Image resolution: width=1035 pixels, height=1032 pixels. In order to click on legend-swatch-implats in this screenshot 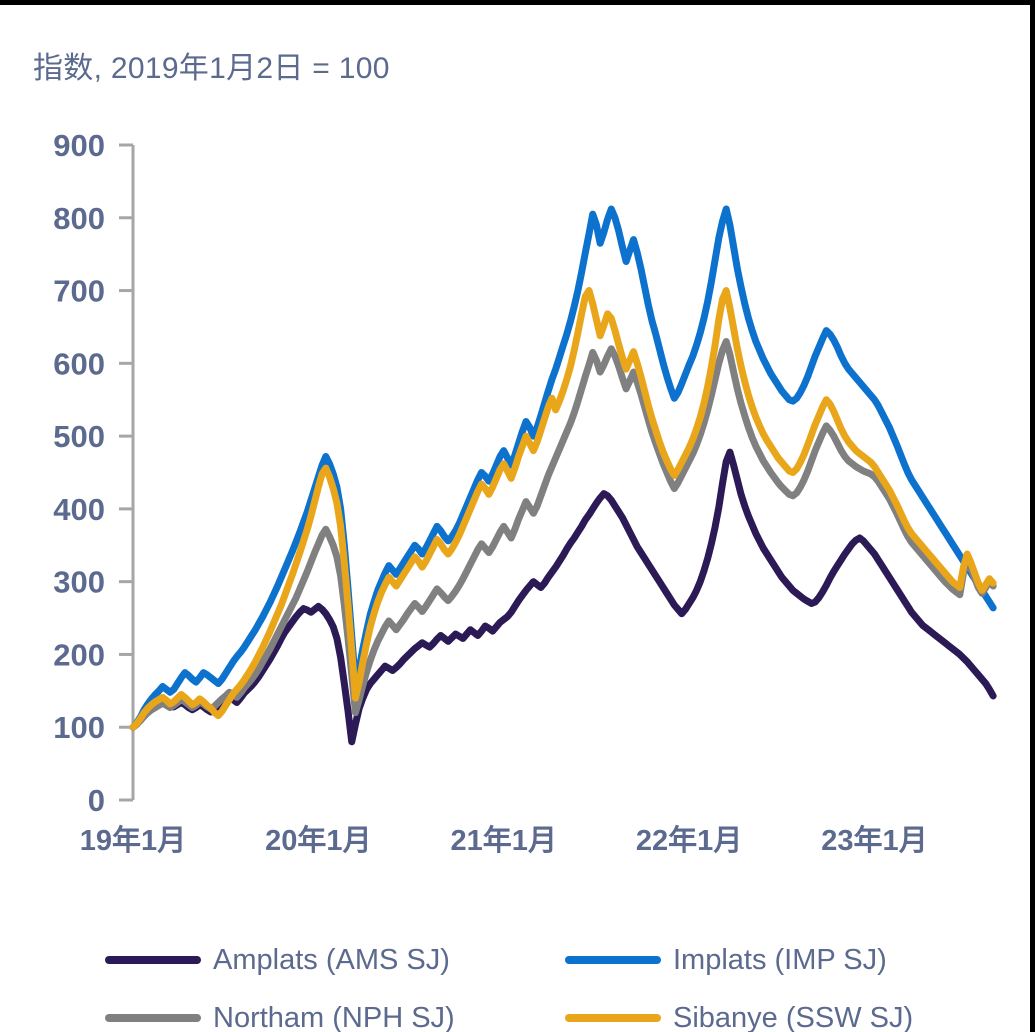, I will do `click(613, 960)`.